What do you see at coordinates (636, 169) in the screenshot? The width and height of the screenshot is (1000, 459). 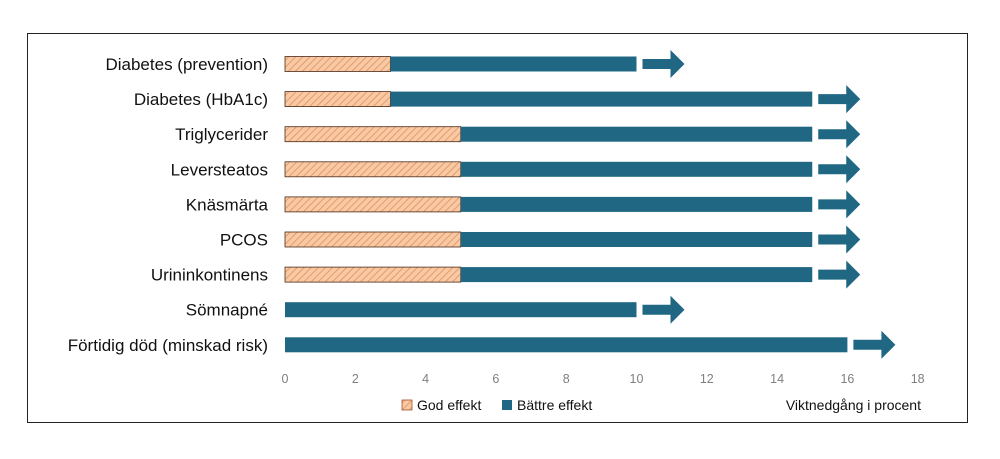 I see `bar-battre-effekt-leversteatos` at bounding box center [636, 169].